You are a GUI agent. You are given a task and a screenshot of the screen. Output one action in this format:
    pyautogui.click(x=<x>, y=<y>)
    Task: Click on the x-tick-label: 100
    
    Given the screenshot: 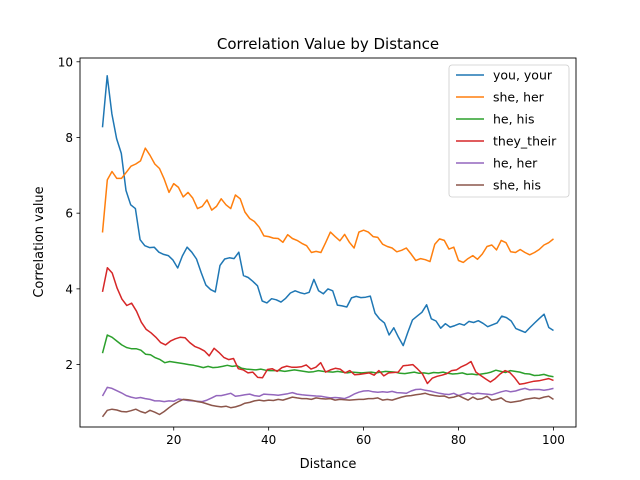 What is the action you would take?
    pyautogui.click(x=553, y=440)
    